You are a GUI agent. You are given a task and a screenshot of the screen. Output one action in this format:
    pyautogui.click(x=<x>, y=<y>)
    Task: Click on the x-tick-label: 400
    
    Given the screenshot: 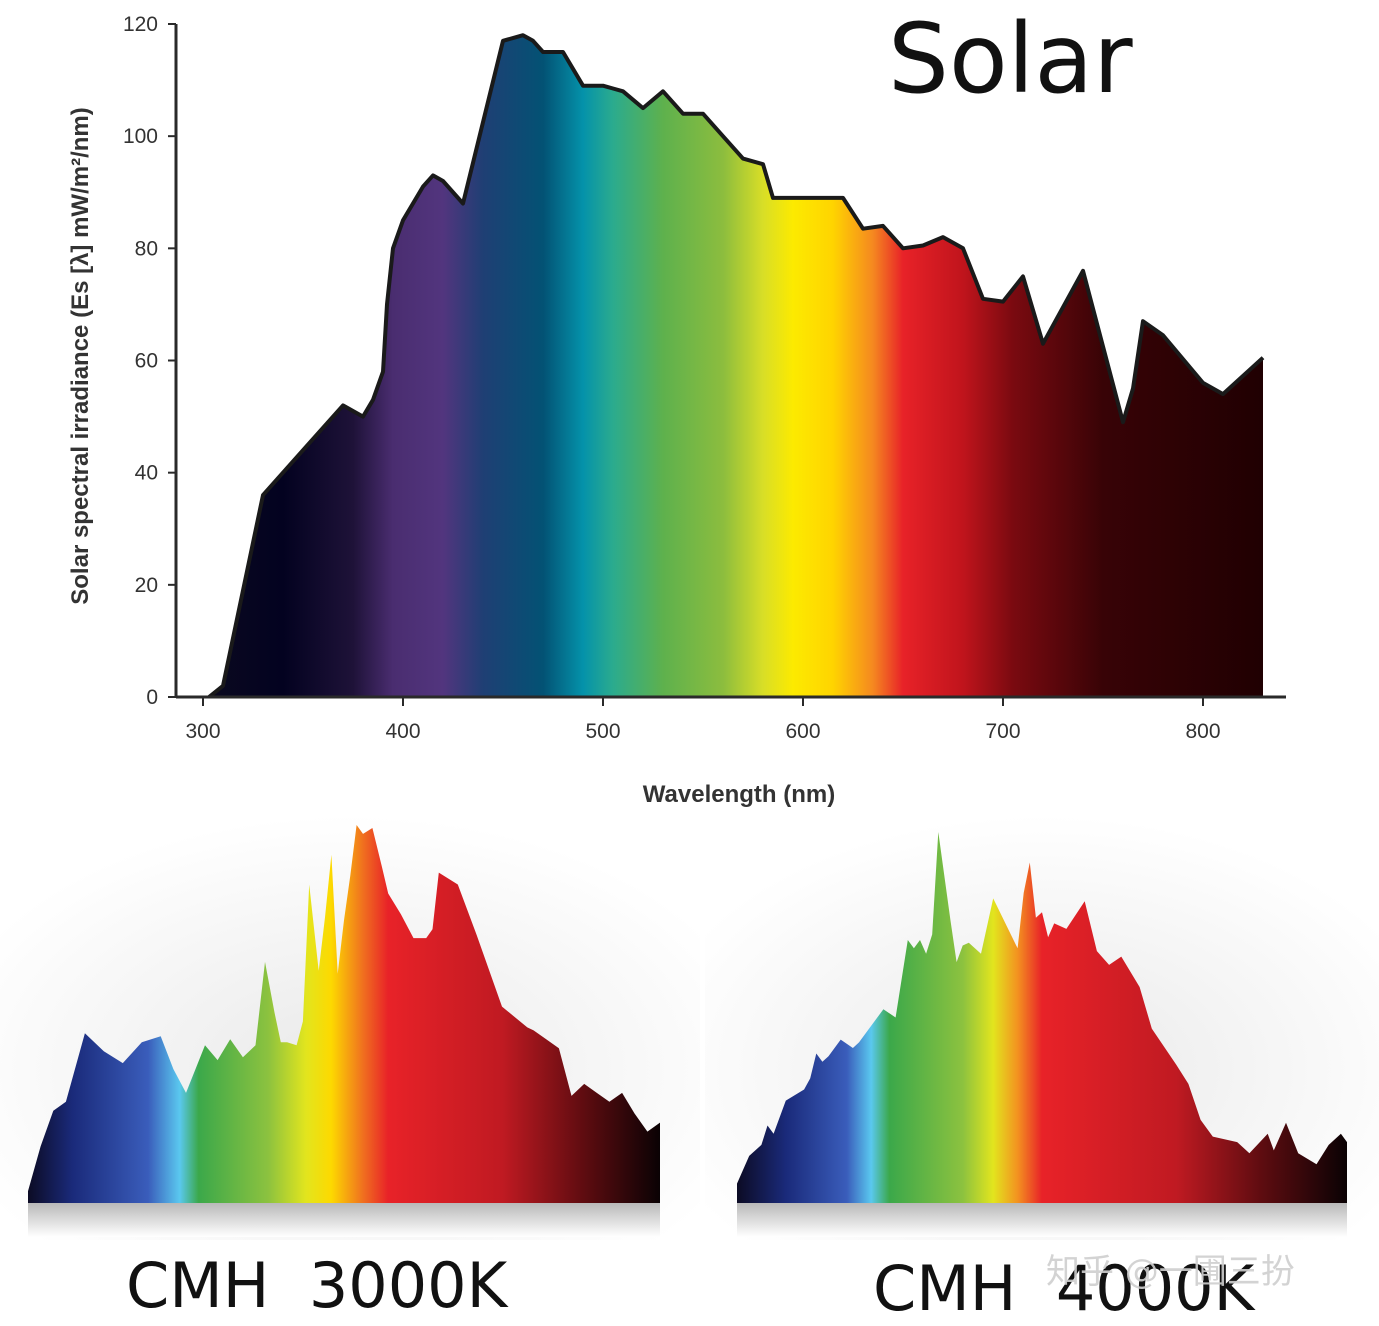 What is the action you would take?
    pyautogui.click(x=402, y=731)
    